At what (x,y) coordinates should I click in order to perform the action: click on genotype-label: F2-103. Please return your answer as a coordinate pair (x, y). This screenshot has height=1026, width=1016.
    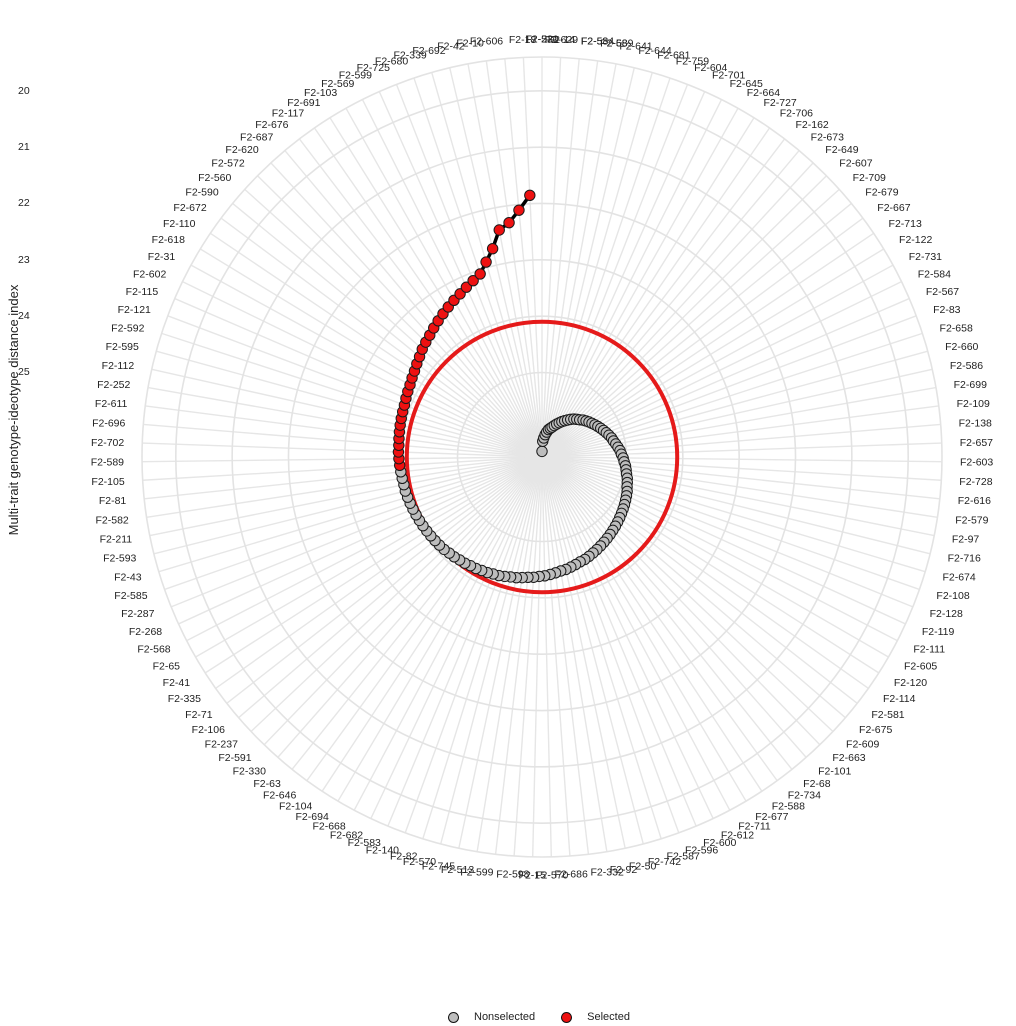
    Looking at the image, I should click on (320, 93).